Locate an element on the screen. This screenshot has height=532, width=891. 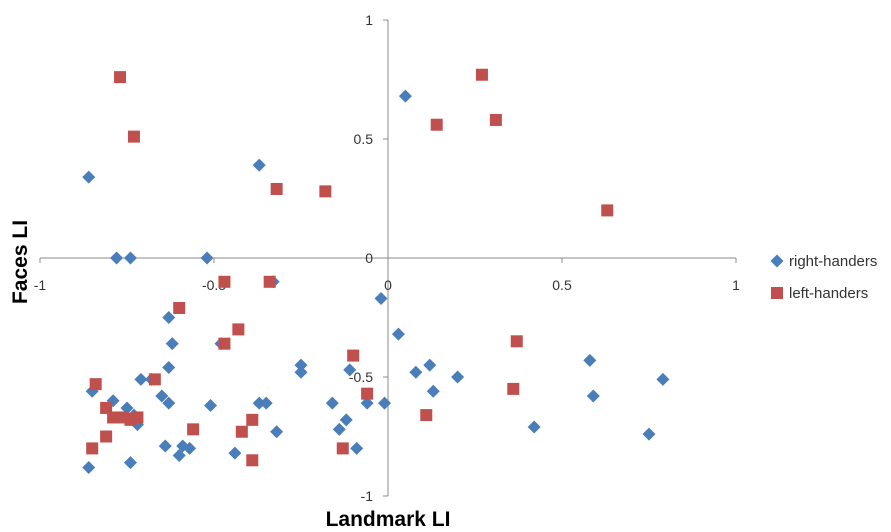
x-axis-title: Landmark LI is located at coordinates (388, 519).